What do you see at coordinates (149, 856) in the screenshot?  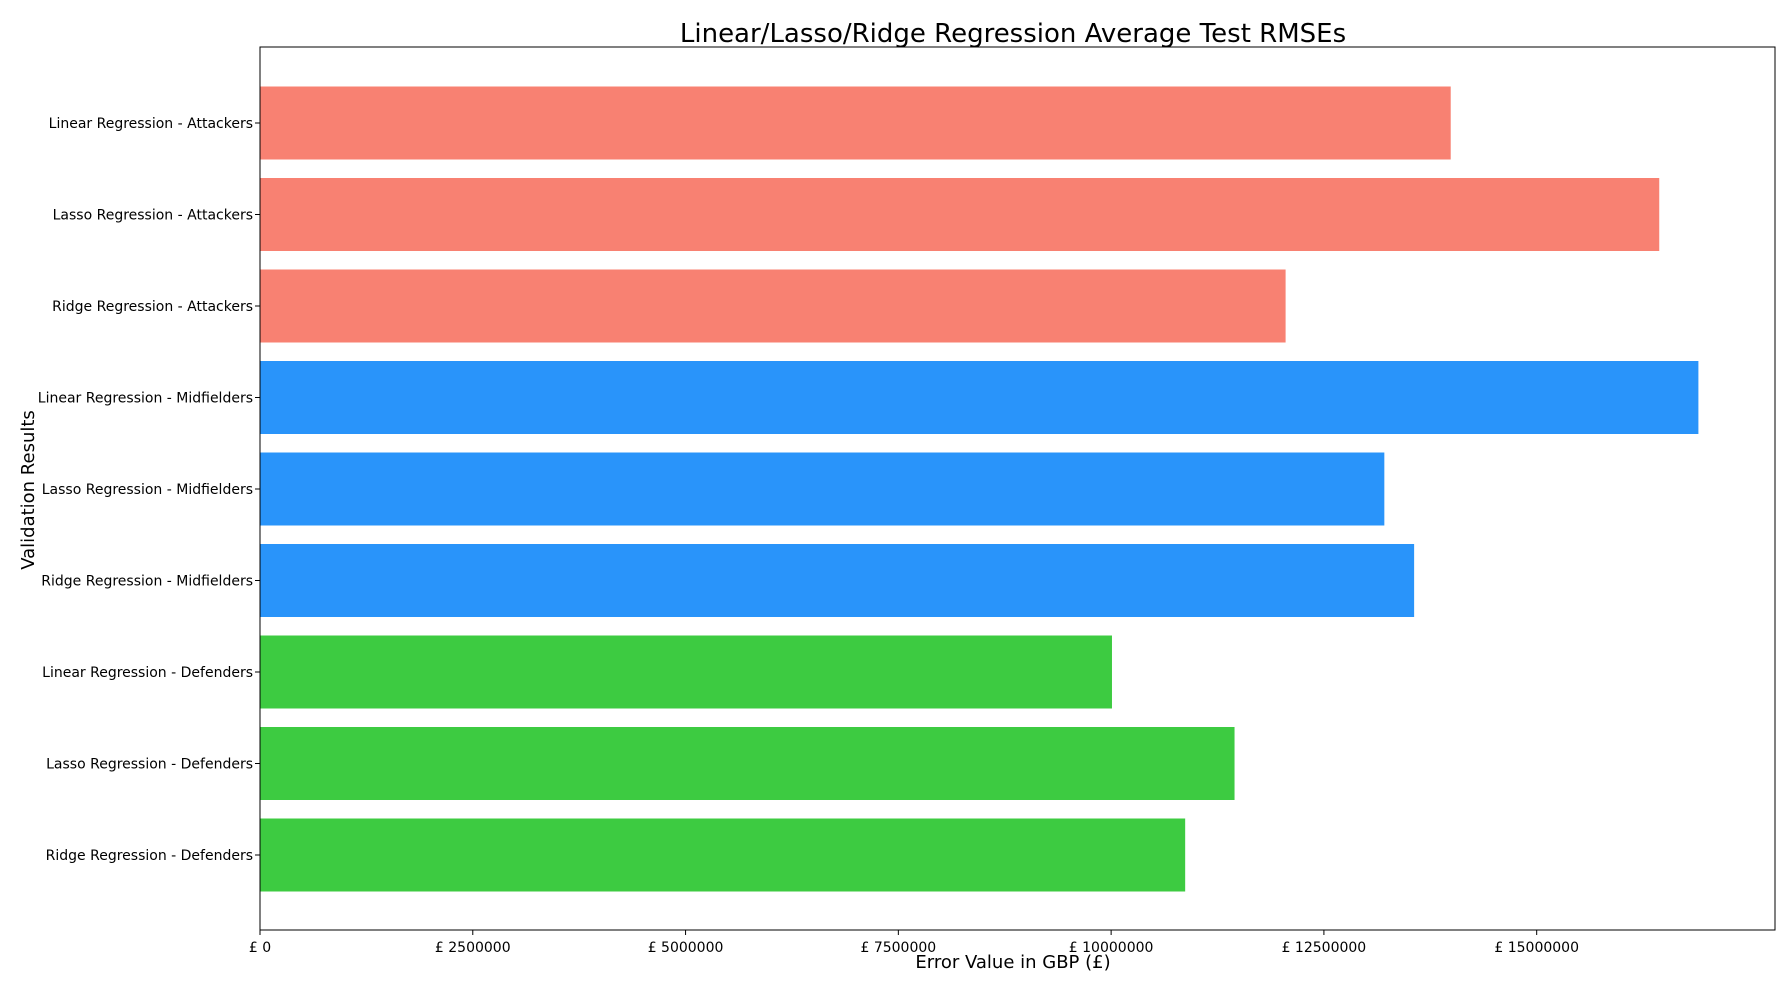 I see `y-tick-label: Ridge Regression - Defenders` at bounding box center [149, 856].